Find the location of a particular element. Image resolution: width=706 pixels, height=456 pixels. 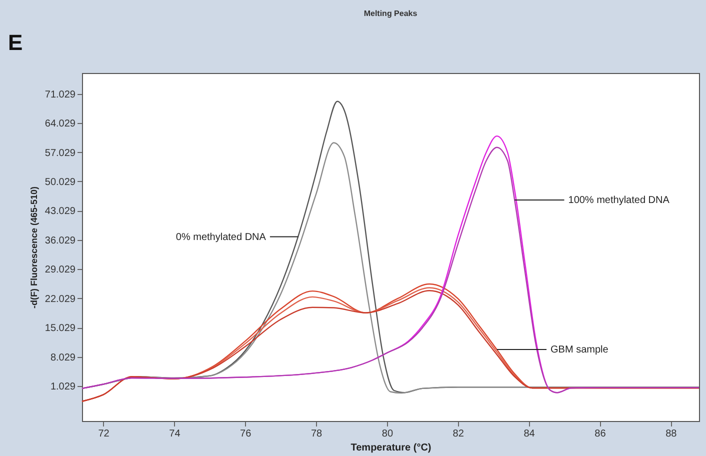

x-tick-label: 76 is located at coordinates (246, 434).